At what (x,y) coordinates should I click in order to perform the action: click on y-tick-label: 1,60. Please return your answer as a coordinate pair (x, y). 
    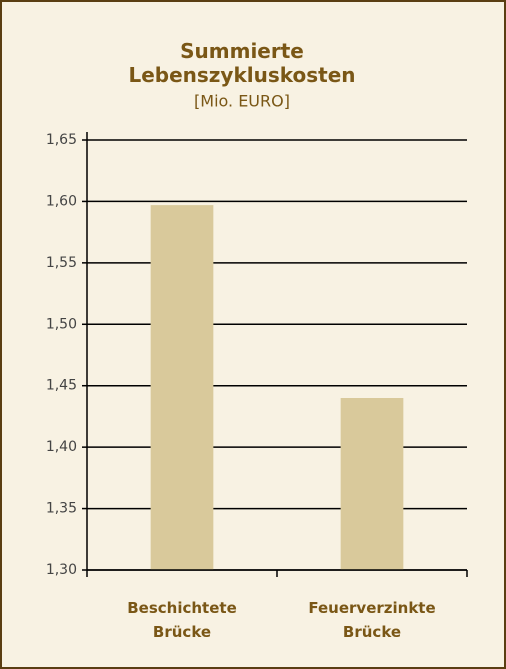
    Looking at the image, I should click on (61, 201).